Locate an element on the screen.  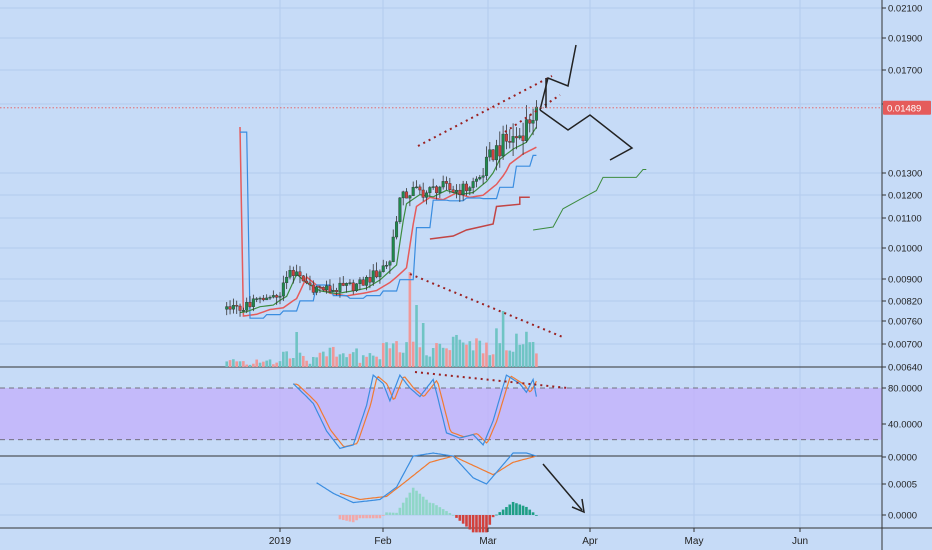
price-tick-label: 0.01300 is located at coordinates (905, 174).